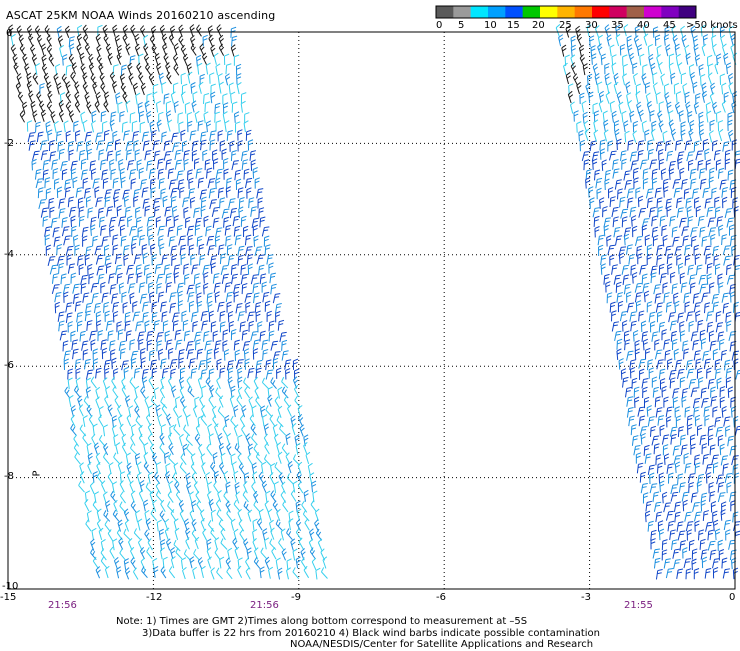 This screenshot has width=740, height=651. Describe the element at coordinates (62, 605) in the screenshot. I see `pass-time-label: 21:56` at that location.